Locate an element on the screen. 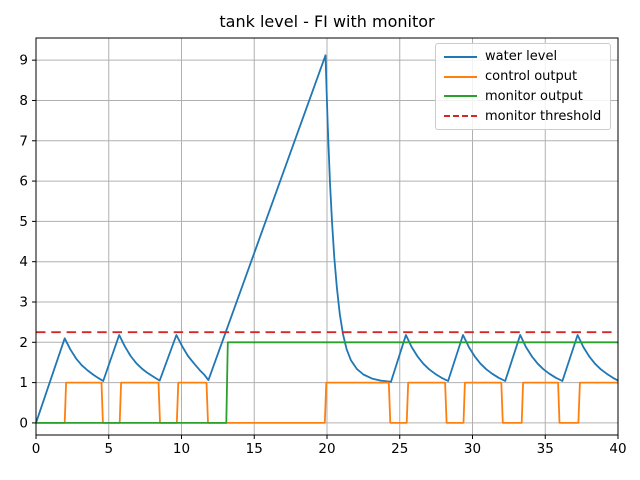 Image resolution: width=640 pixels, height=480 pixels. chart-title: tank level - FI with monitor is located at coordinates (327, 21).